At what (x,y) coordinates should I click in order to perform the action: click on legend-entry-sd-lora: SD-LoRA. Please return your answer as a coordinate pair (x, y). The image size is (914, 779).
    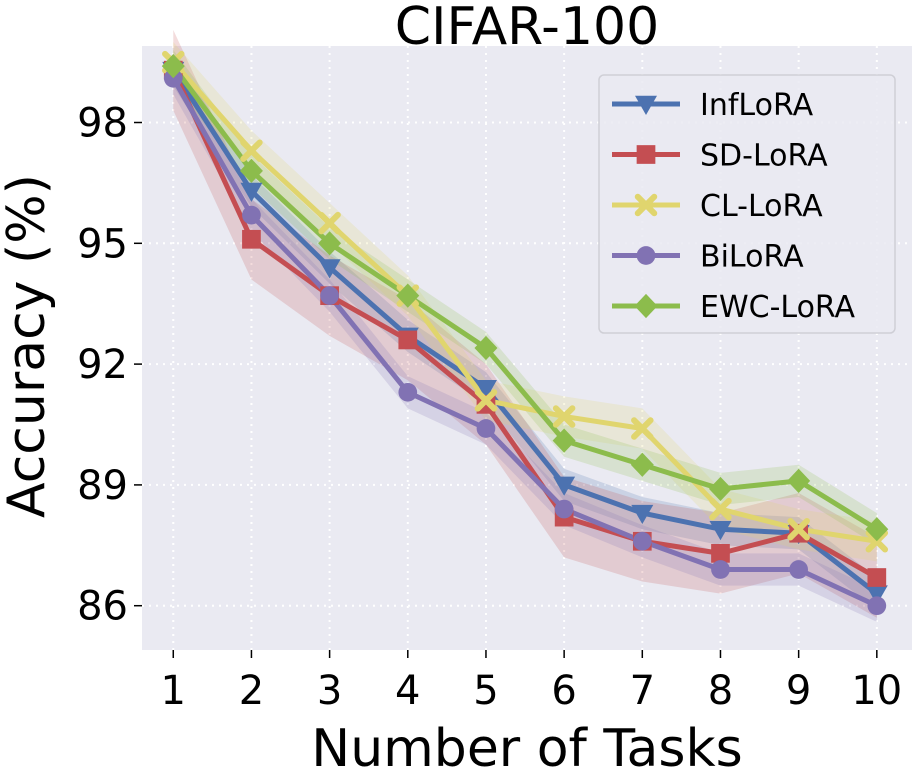
    Looking at the image, I should click on (720, 156).